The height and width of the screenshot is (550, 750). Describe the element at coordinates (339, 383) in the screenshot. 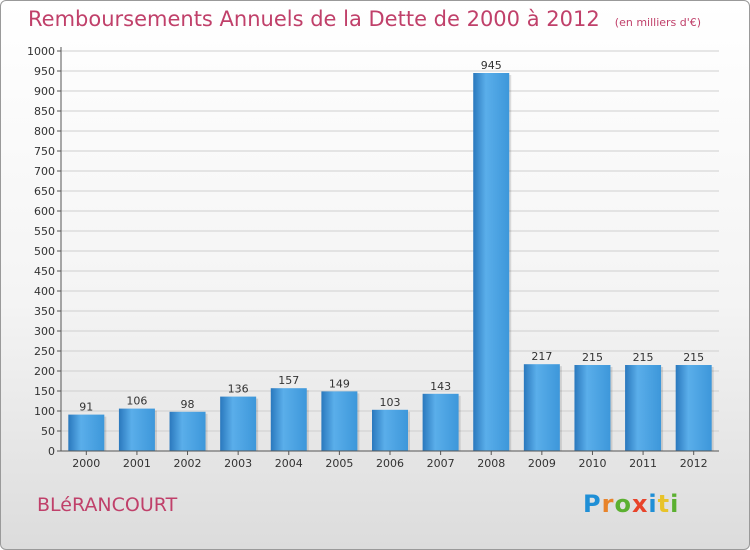

I see `bar-value-label: 149` at that location.